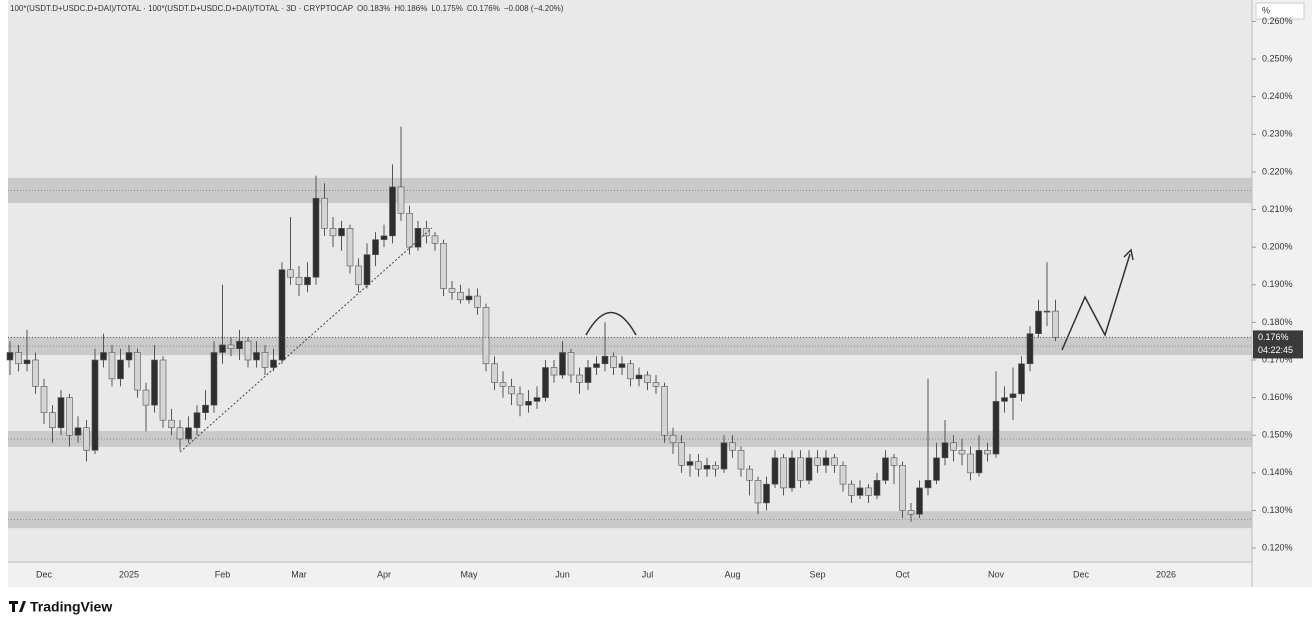 The width and height of the screenshot is (1312, 629). Describe the element at coordinates (223, 574) in the screenshot. I see `x-tick-label: Feb` at that location.